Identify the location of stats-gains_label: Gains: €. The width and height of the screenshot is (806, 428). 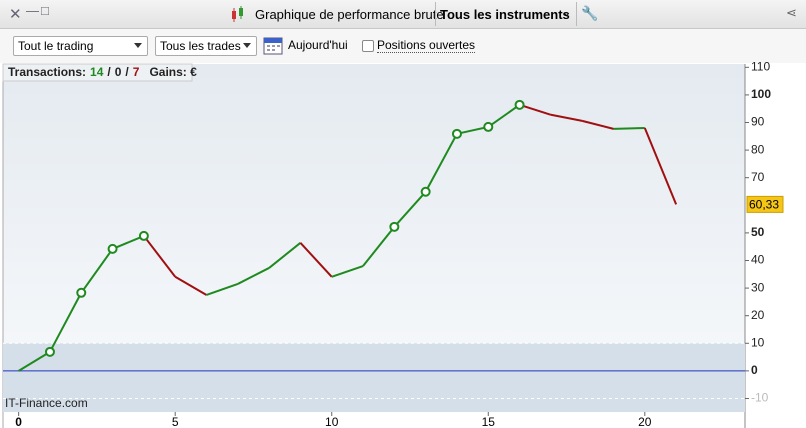
(173, 72).